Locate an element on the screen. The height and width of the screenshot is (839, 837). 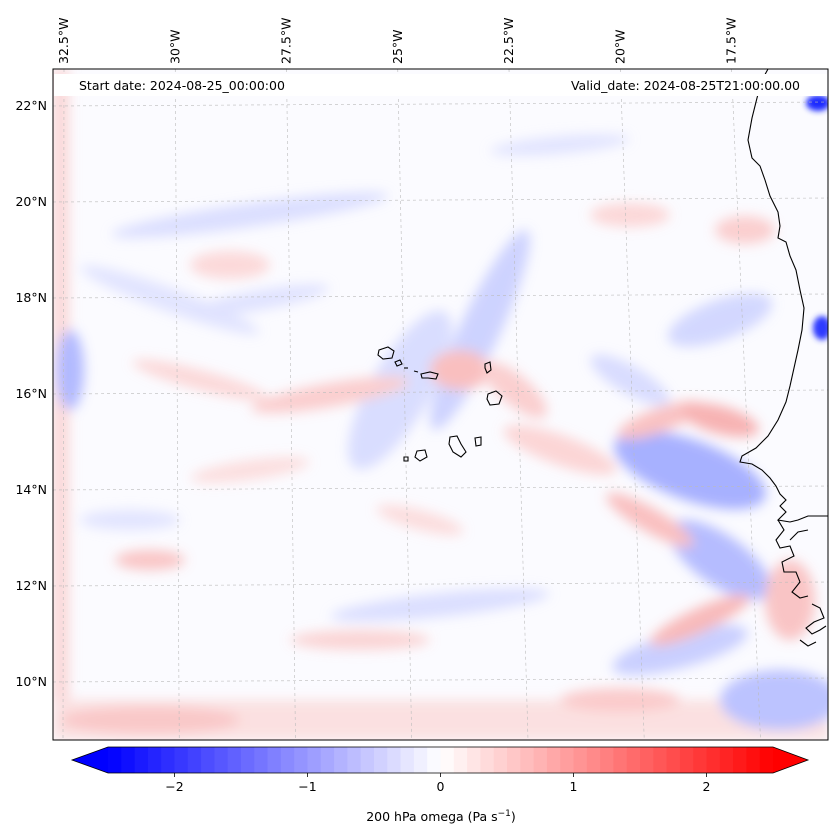
longitude-label: 32.5°W is located at coordinates (63, 41).